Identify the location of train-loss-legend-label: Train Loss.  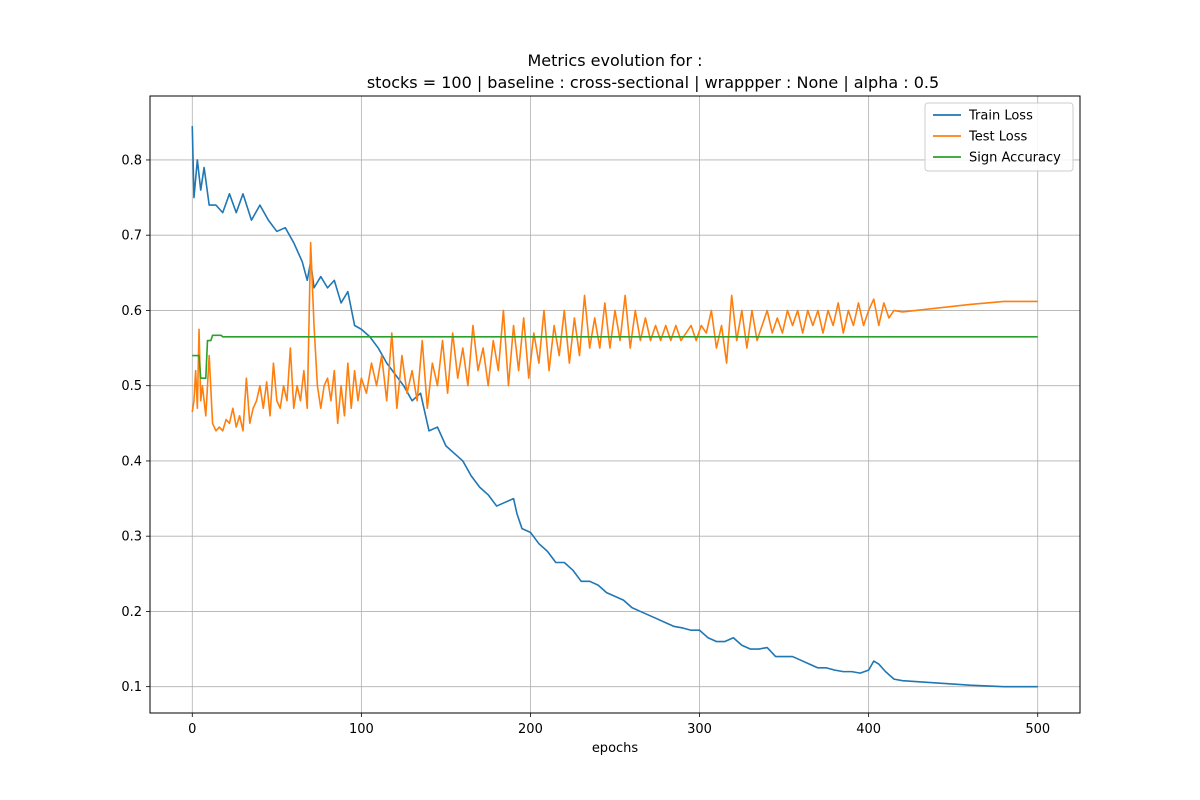
(1000, 116).